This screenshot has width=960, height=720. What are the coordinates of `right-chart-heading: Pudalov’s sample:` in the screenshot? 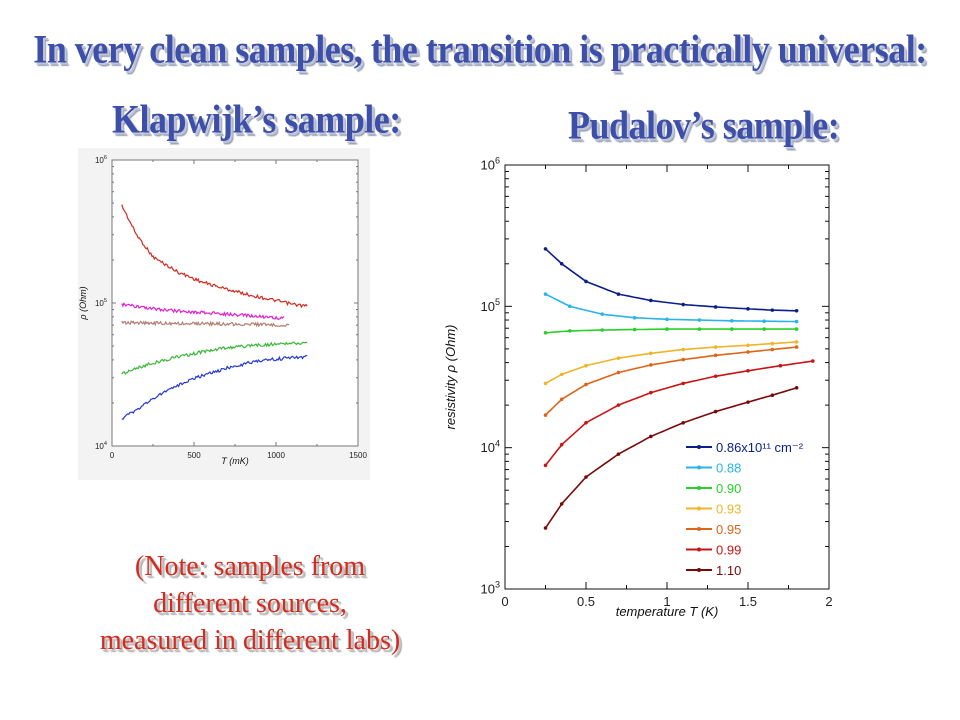 It's located at (704, 125).